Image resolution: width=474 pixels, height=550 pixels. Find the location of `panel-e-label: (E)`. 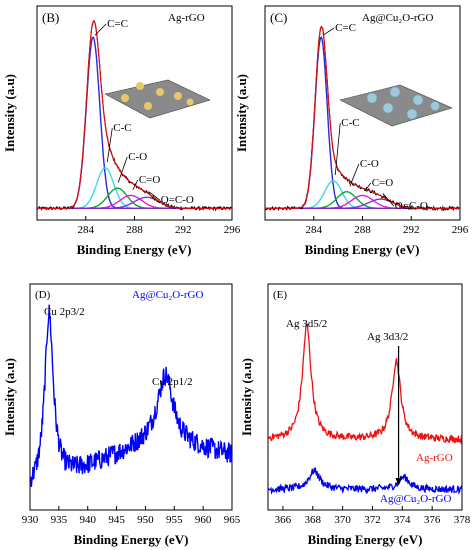

panel-e-label: (E) is located at coordinates (280, 295).